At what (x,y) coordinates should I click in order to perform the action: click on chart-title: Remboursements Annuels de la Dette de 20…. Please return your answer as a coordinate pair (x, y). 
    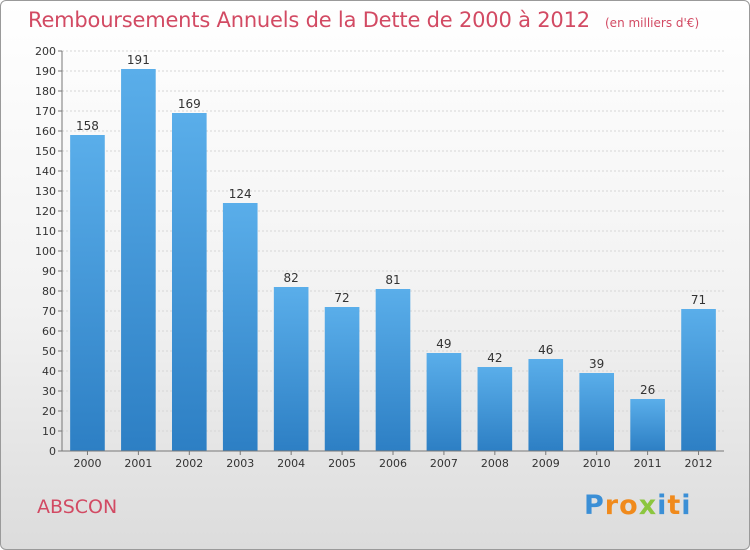
    Looking at the image, I should click on (309, 20).